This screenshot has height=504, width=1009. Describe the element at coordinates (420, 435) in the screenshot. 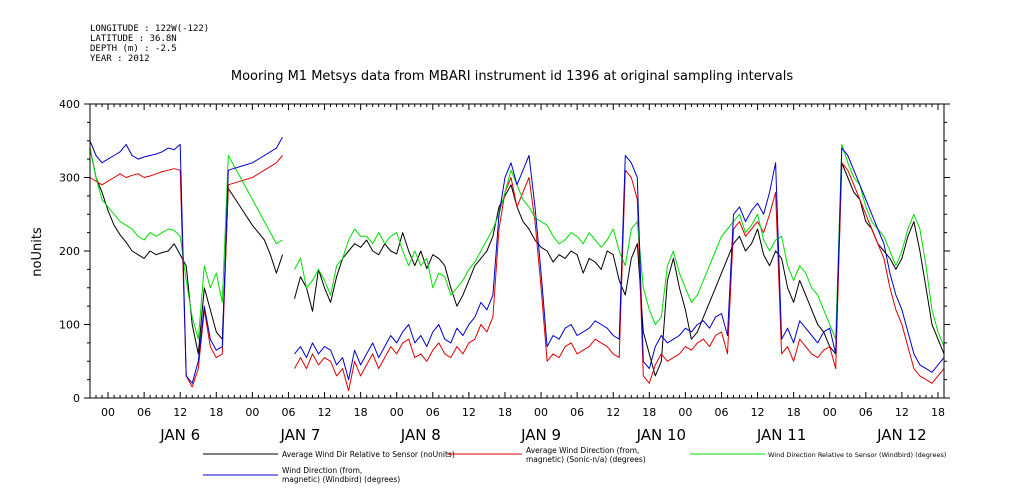

I see `x-day-label-2: JAN 8` at that location.